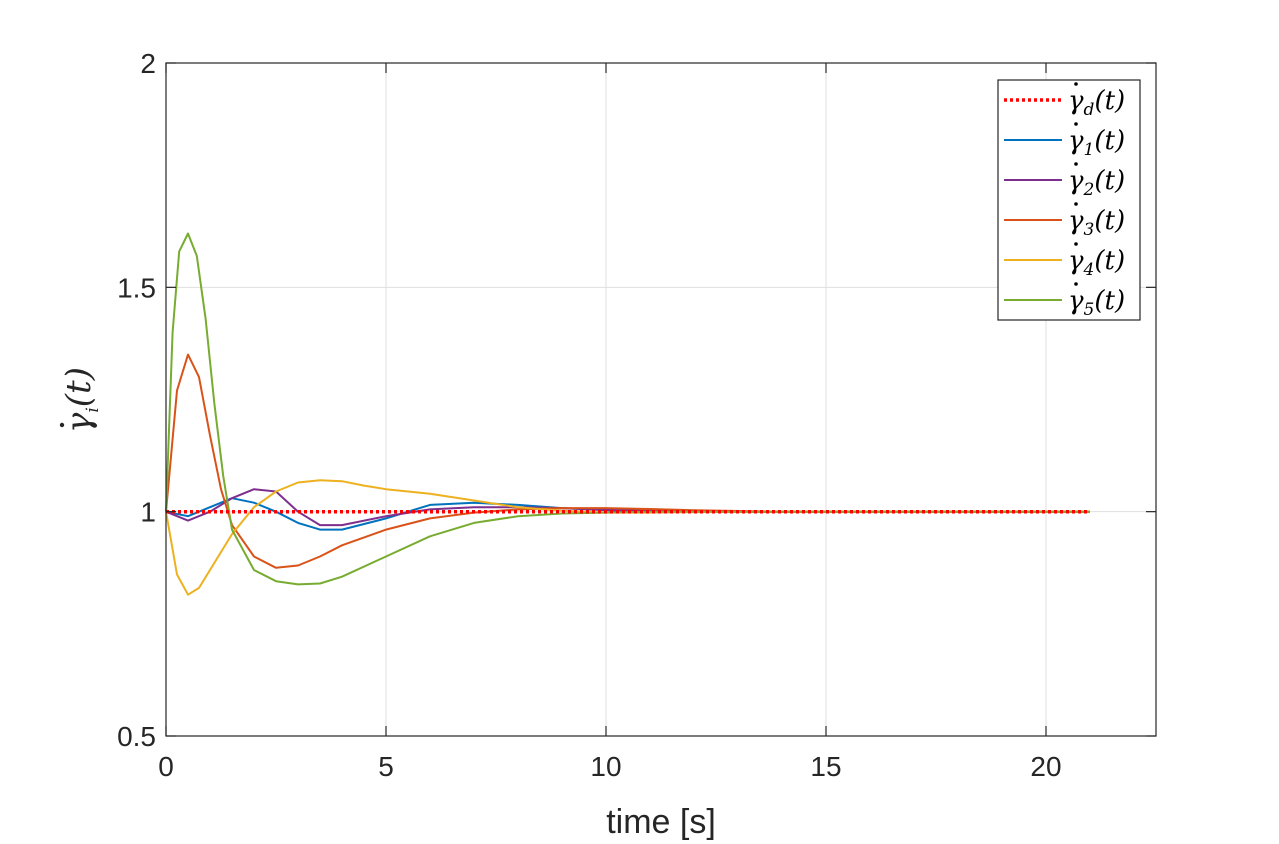  I want to click on x-tick-label: 10, so click(605, 766).